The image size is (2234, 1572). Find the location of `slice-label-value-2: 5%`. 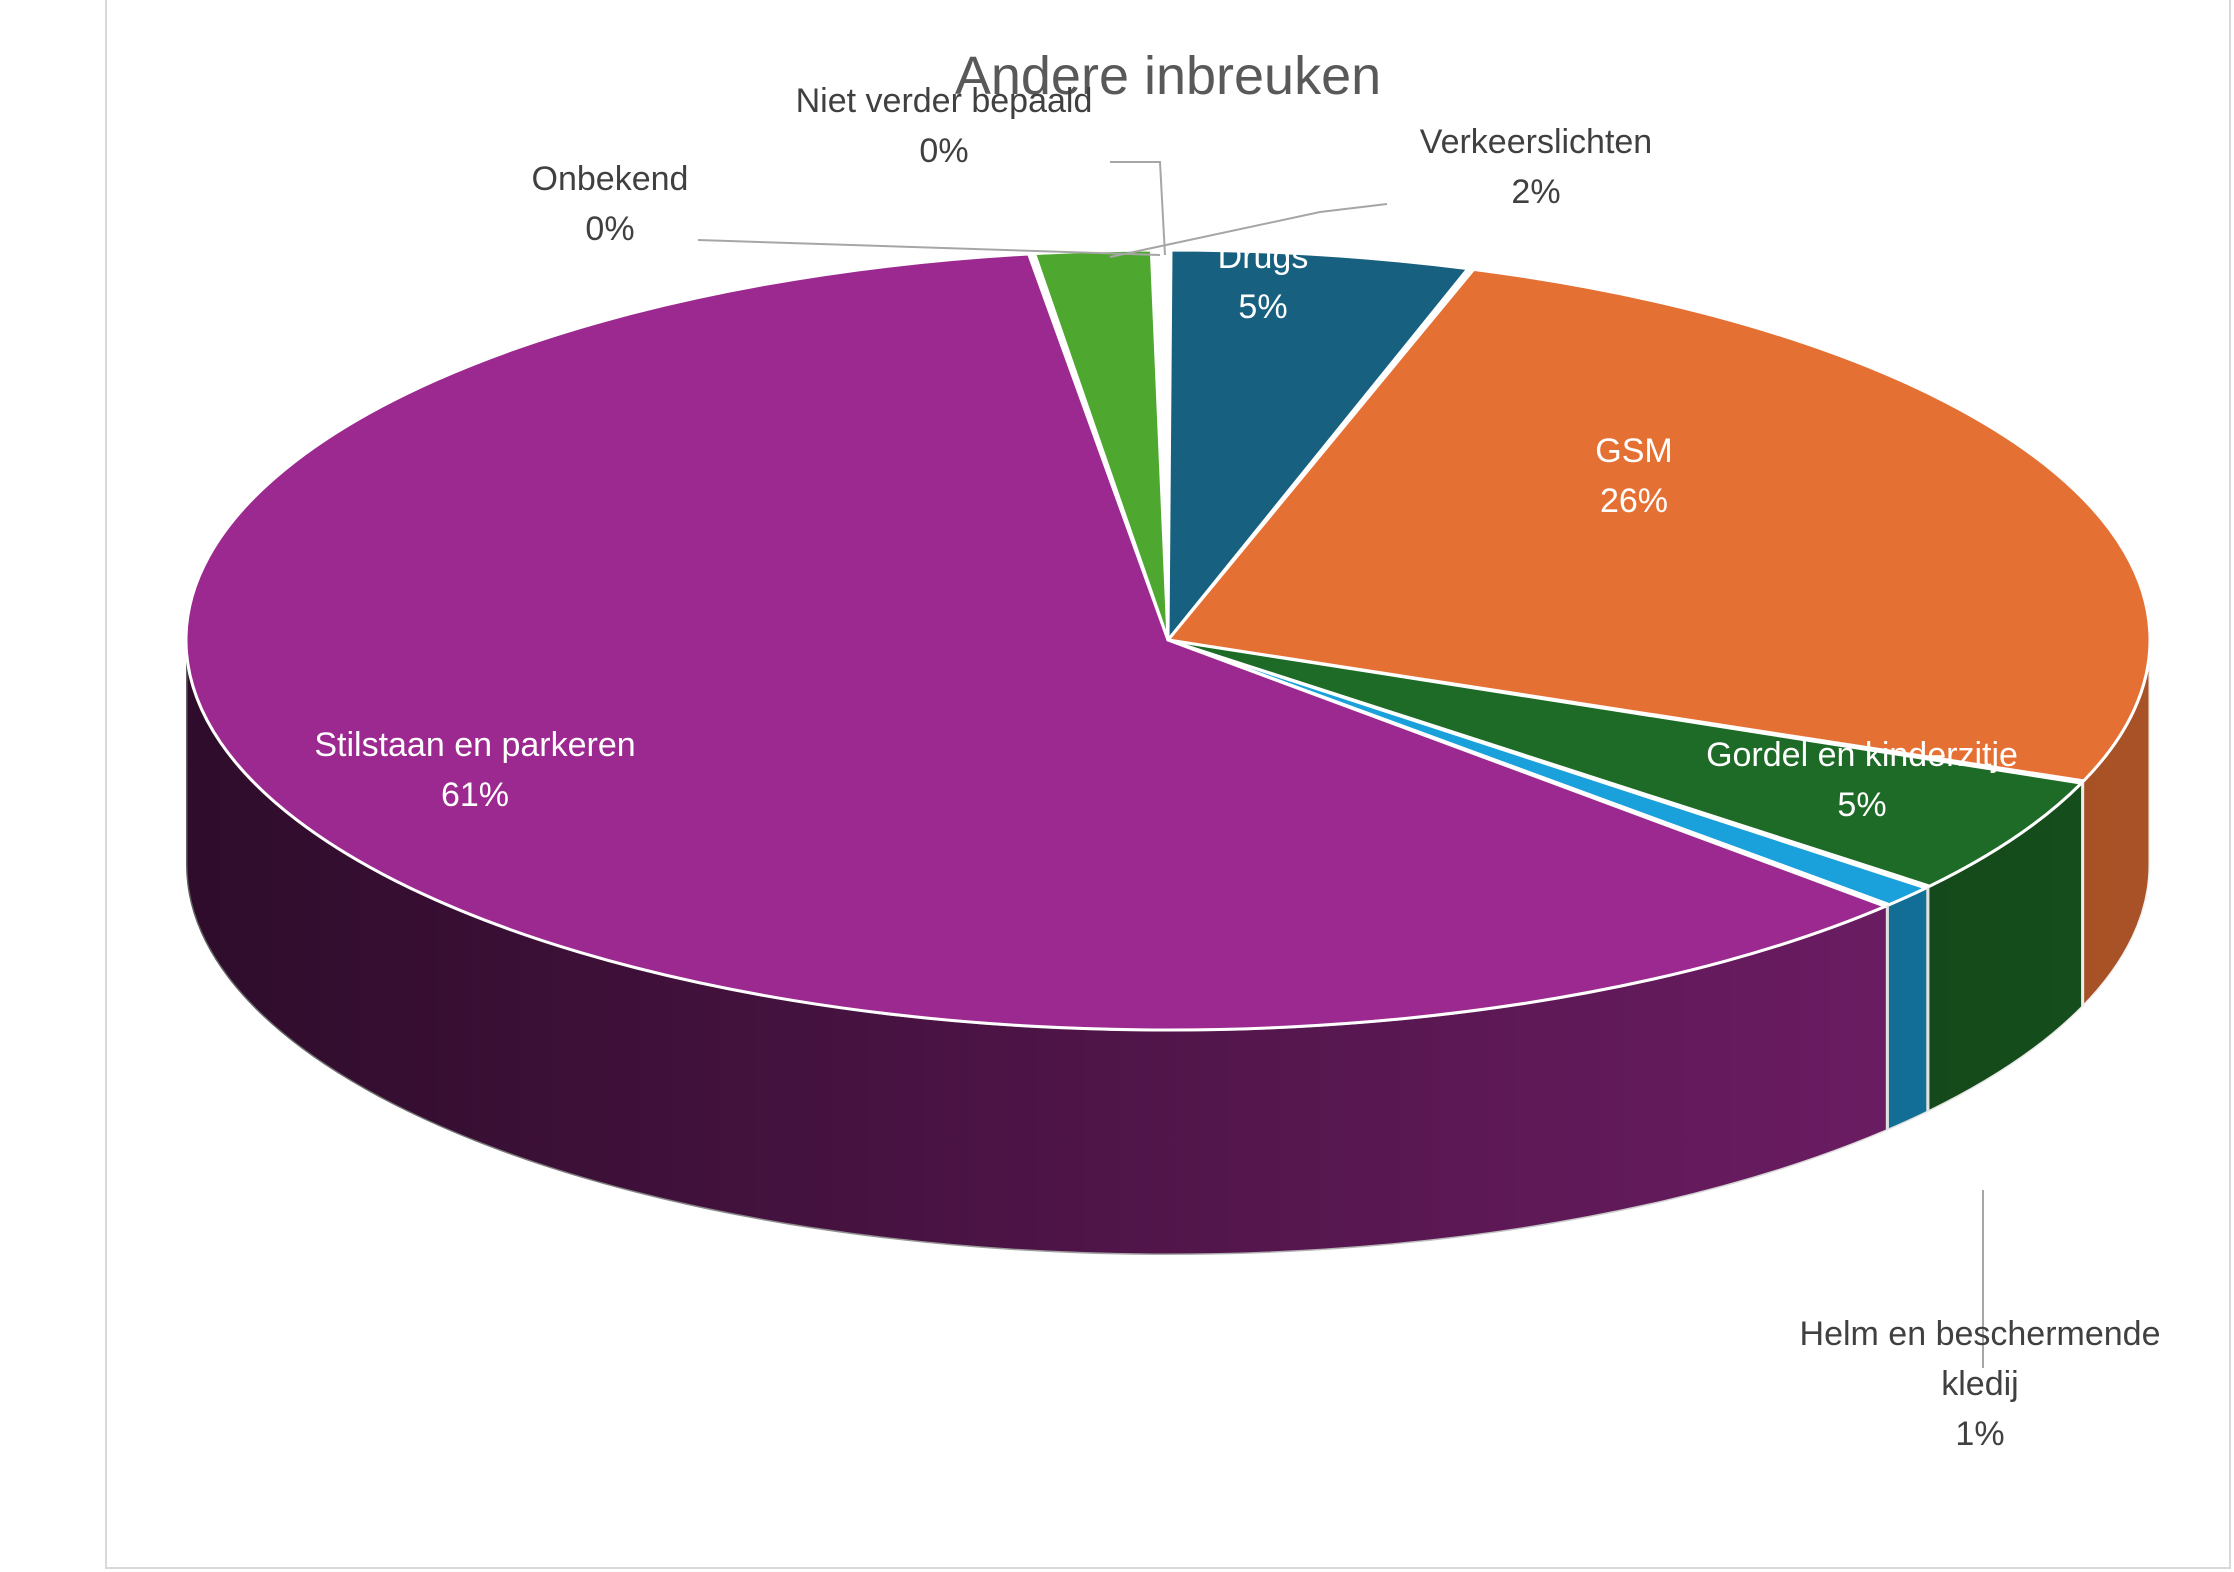

slice-label-value-2: 5% is located at coordinates (1861, 805).